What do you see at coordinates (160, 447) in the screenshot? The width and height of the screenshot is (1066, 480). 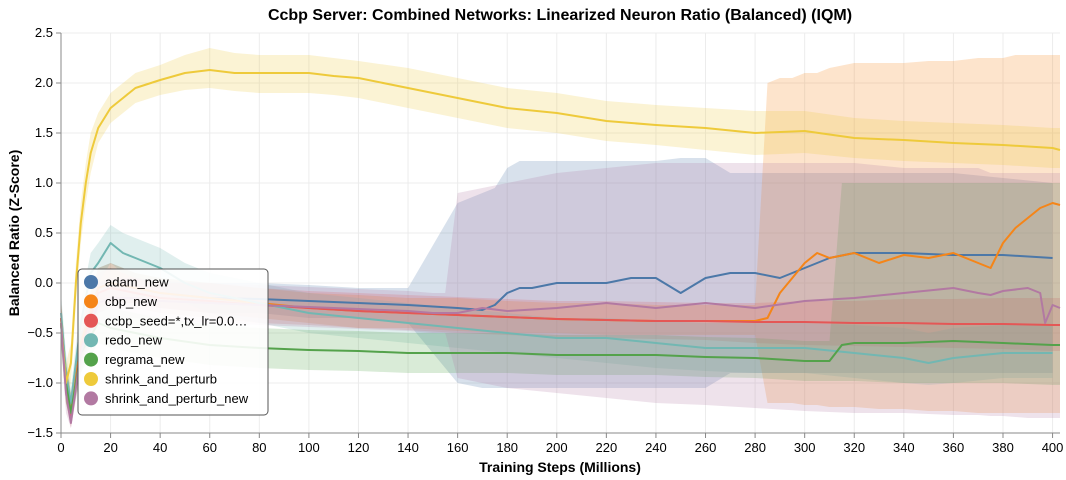 I see `x-tick-label: 40` at bounding box center [160, 447].